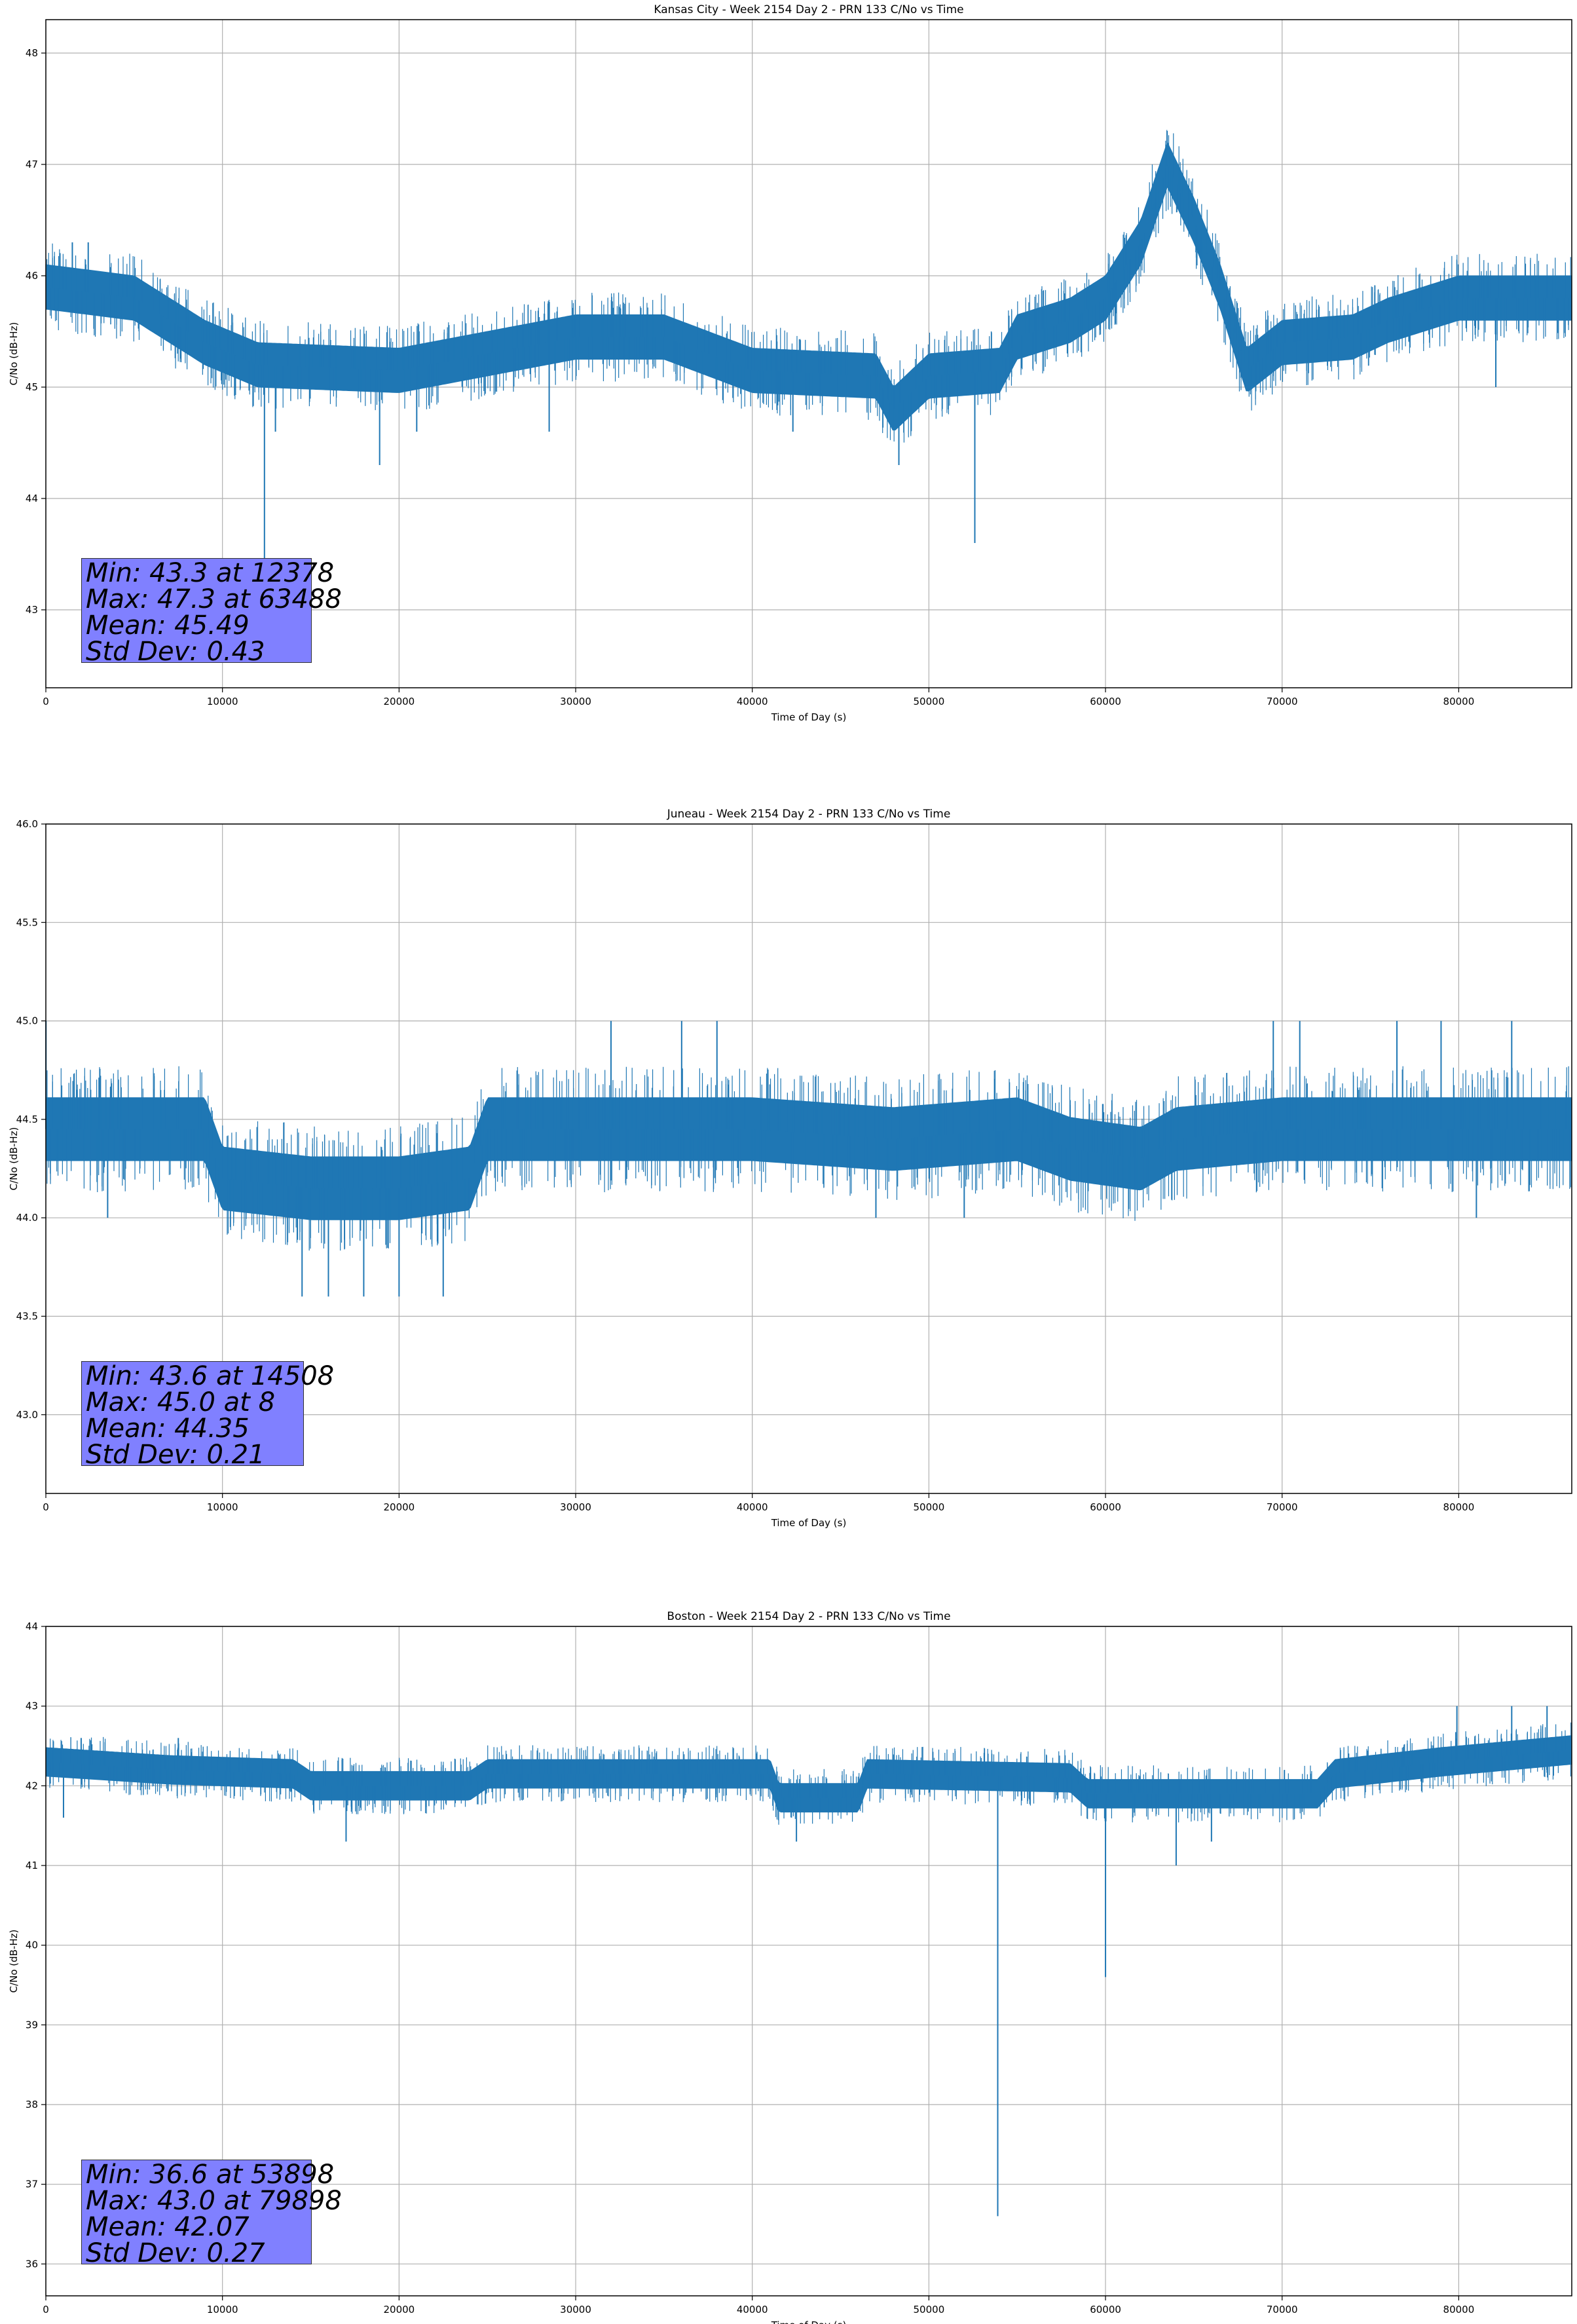 The height and width of the screenshot is (2324, 1577). Describe the element at coordinates (214, 599) in the screenshot. I see `stats-max: Max: 47.3 at 63488` at that location.